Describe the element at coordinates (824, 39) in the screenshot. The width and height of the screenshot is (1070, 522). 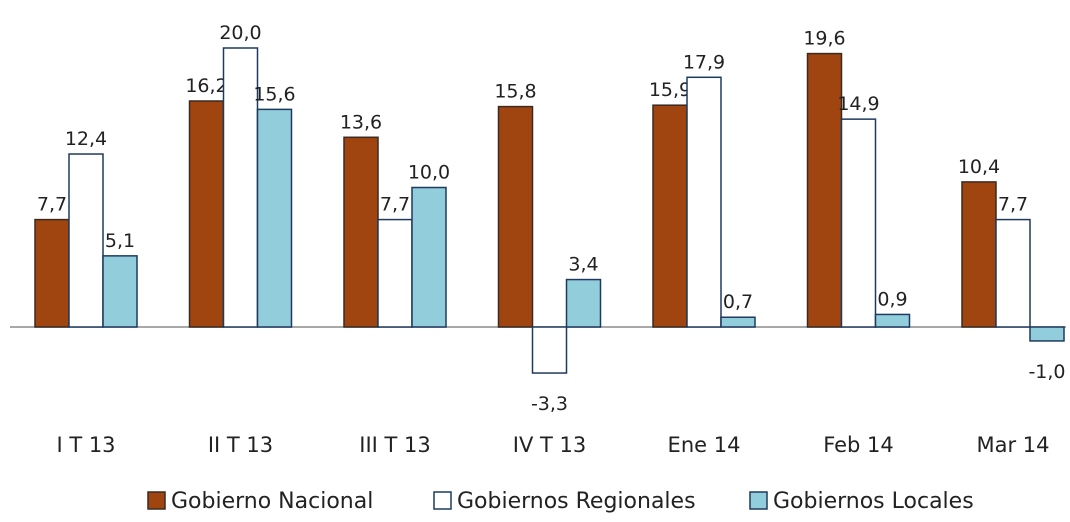
I see `data-label: 19,6` at that location.